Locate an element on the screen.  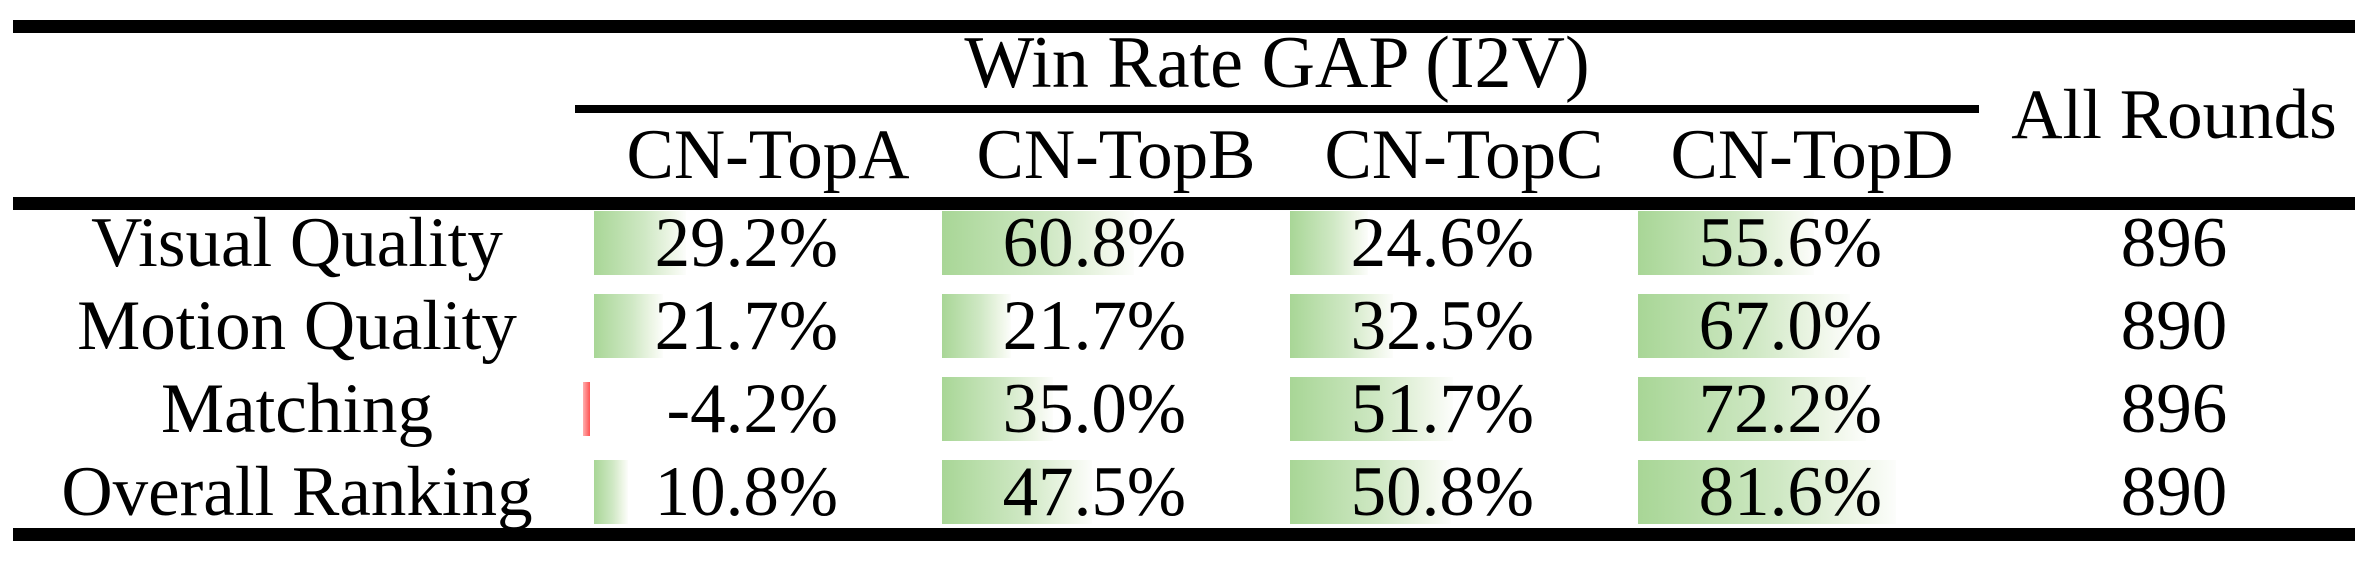
data-cell: 24.6% is located at coordinates (1464, 243).